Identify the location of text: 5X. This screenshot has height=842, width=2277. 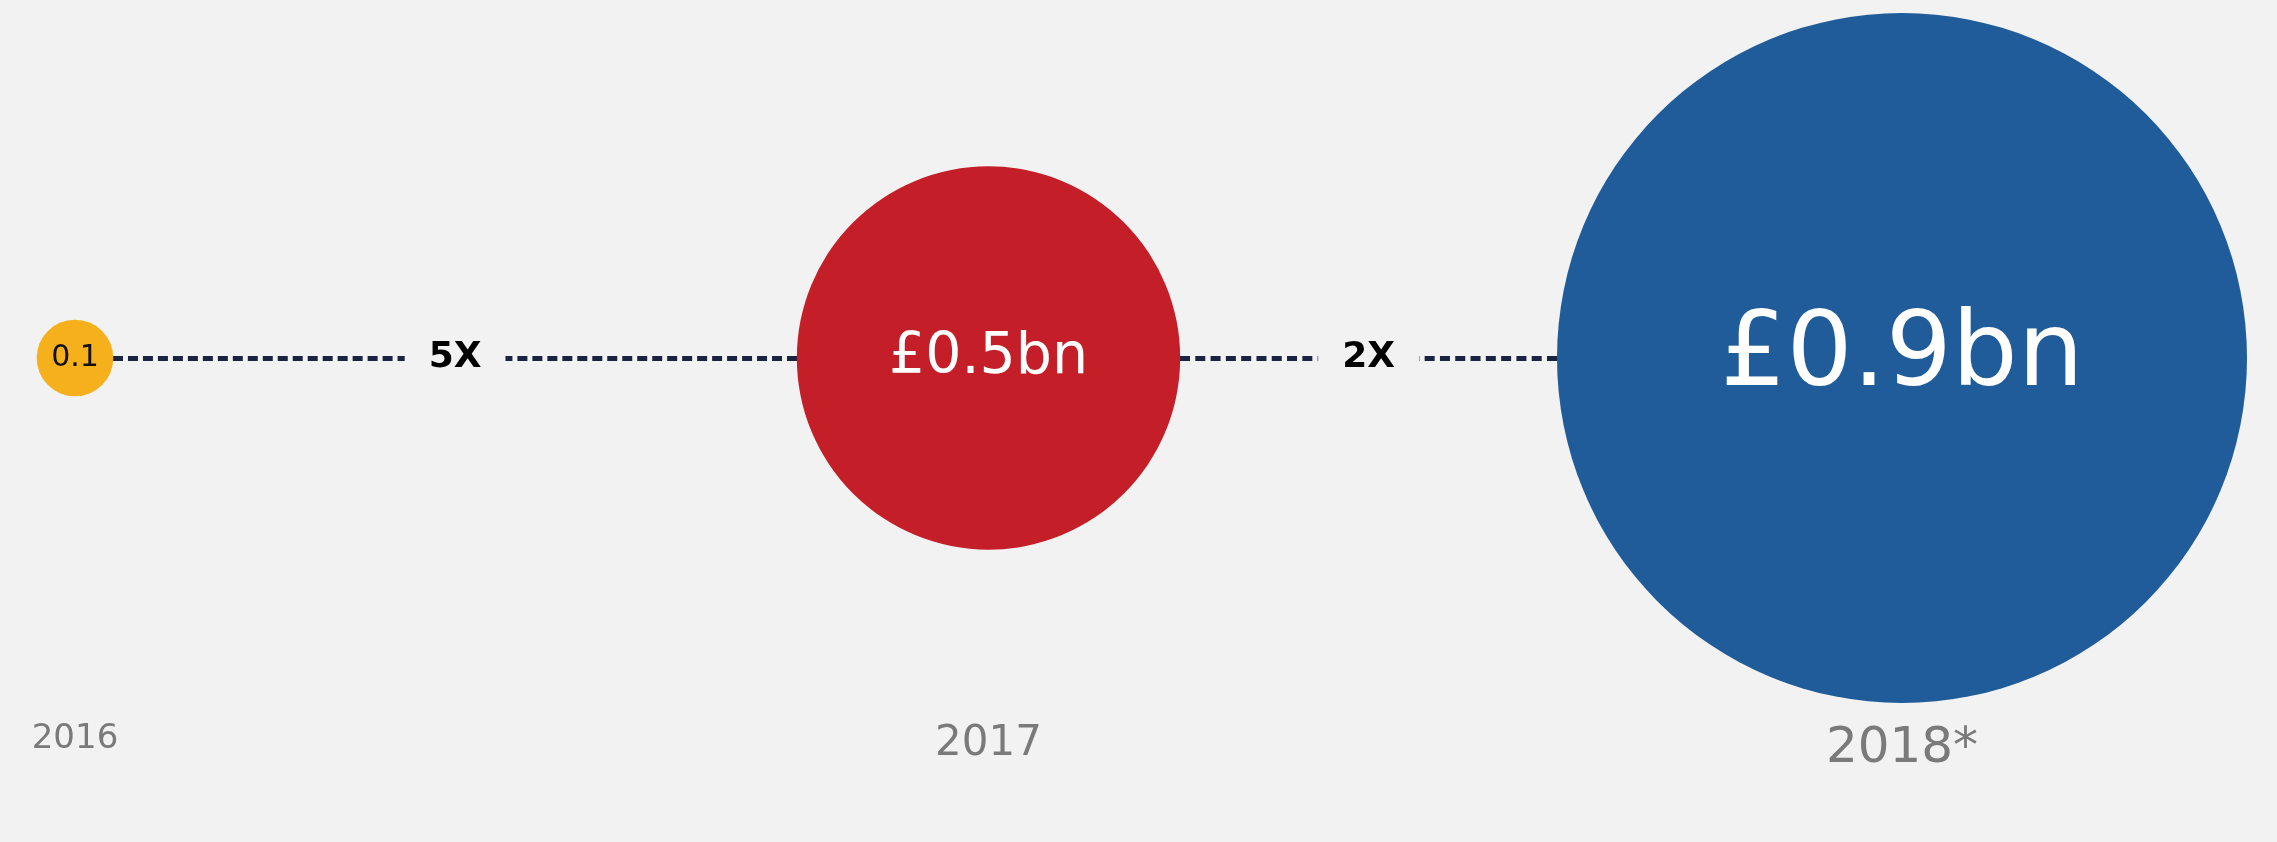
(455, 355).